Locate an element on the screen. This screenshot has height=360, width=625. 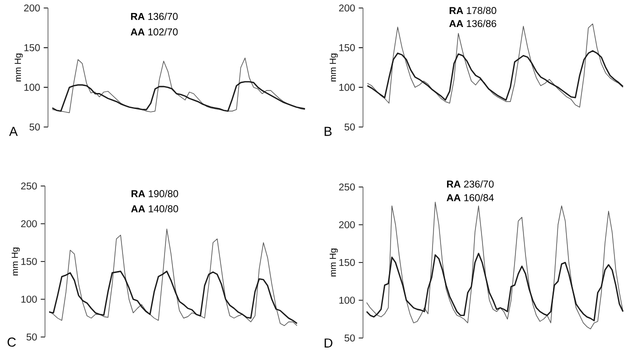
text: D is located at coordinates (328, 343).